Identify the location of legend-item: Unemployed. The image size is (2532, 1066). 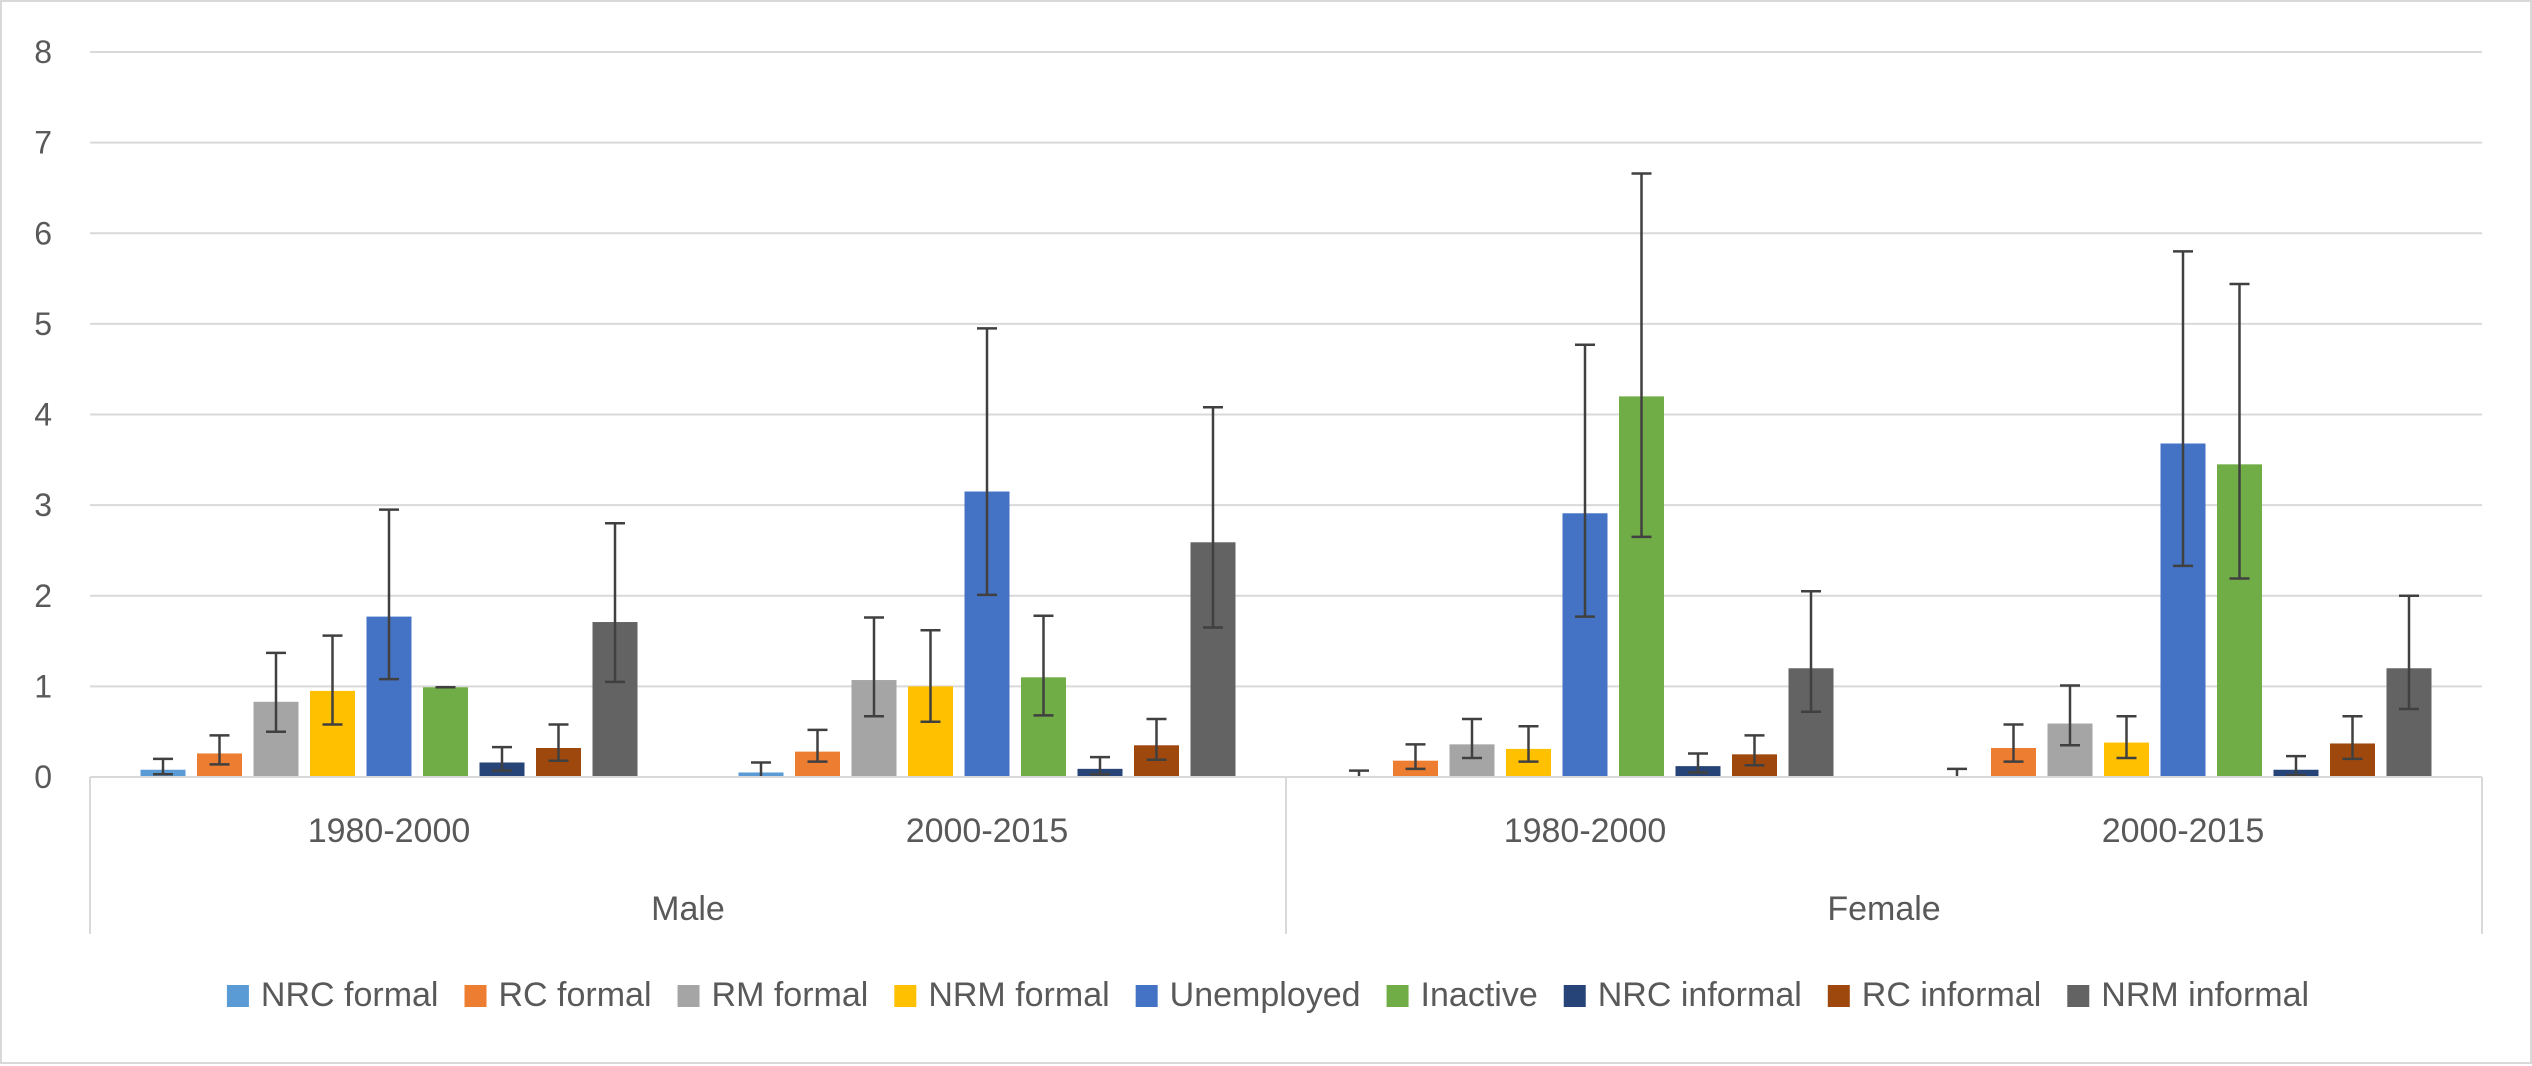
(1248, 995).